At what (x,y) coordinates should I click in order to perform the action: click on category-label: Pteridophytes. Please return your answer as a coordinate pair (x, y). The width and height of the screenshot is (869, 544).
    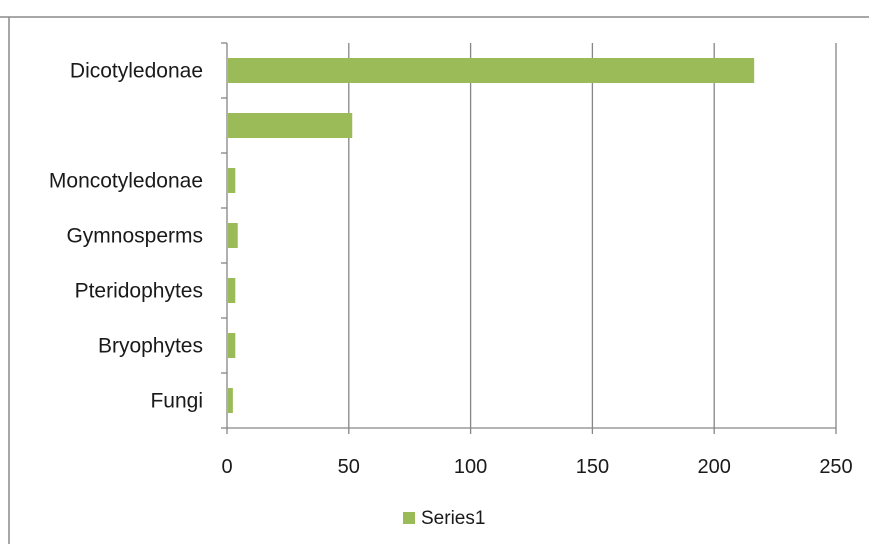
    Looking at the image, I should click on (139, 291).